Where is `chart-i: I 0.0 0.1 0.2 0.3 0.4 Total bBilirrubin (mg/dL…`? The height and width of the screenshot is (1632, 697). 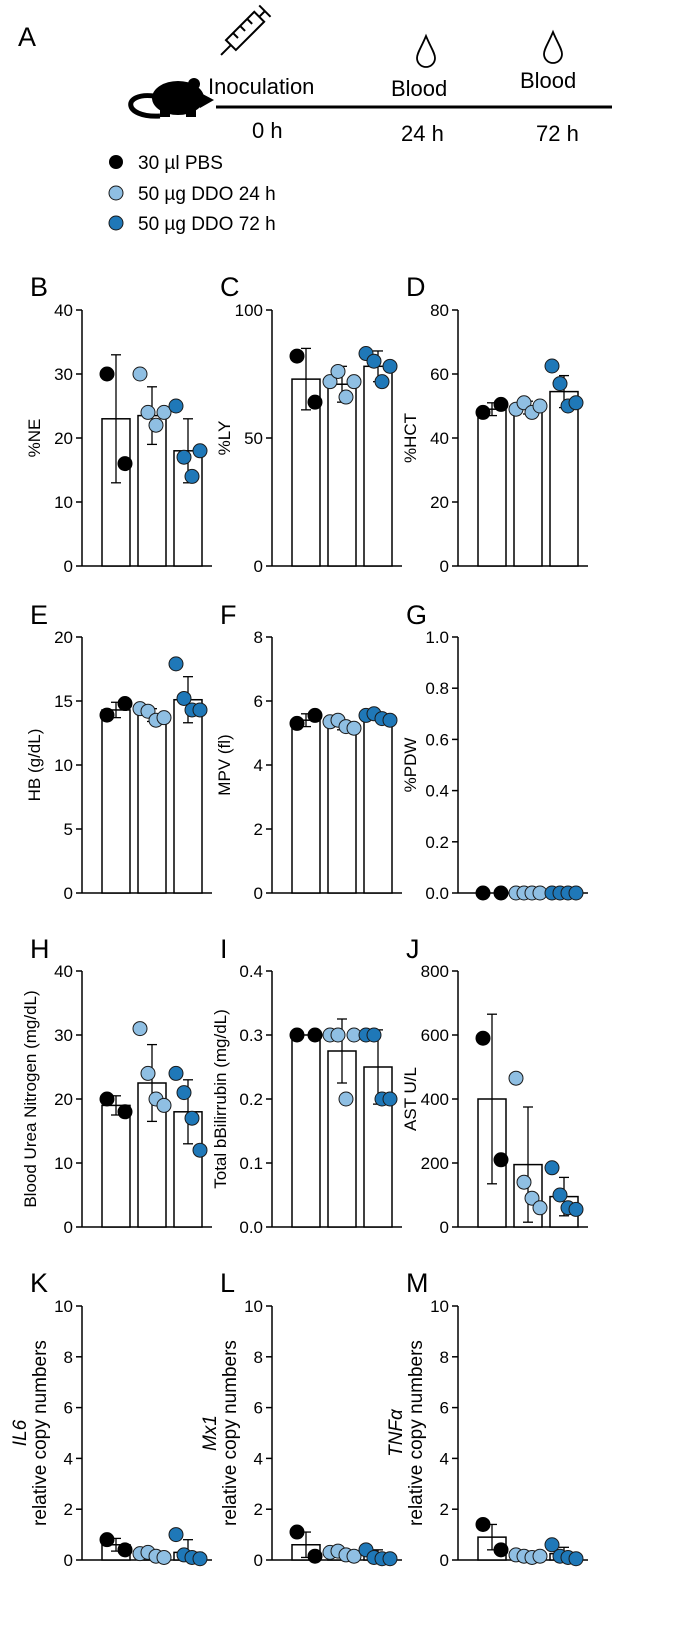 chart-i: I 0.0 0.1 0.2 0.3 0.4 Total bBilirrubin (mg/dL… is located at coordinates (306, 1085).